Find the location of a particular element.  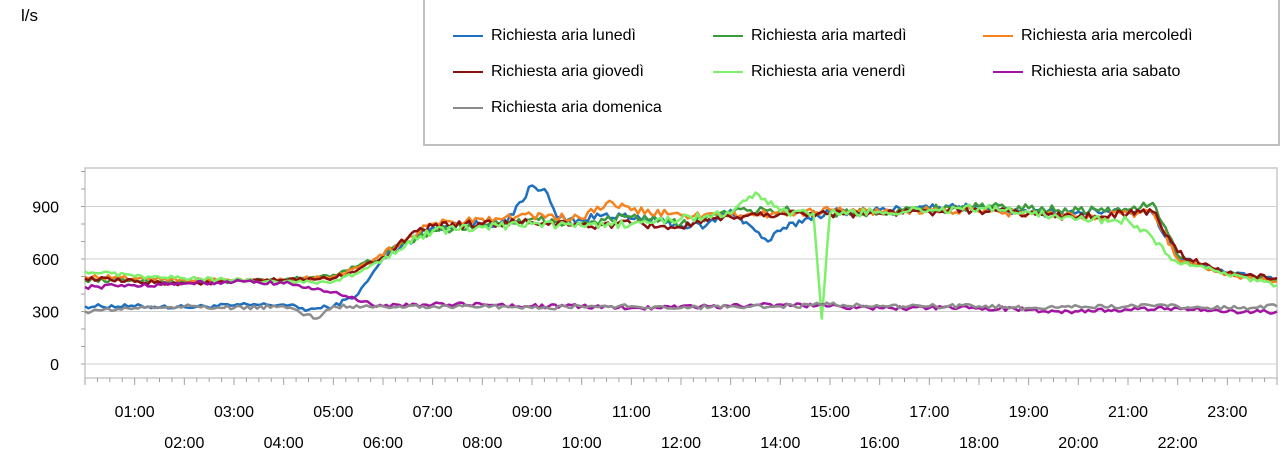

x-tick-label: 03:00 is located at coordinates (234, 412).